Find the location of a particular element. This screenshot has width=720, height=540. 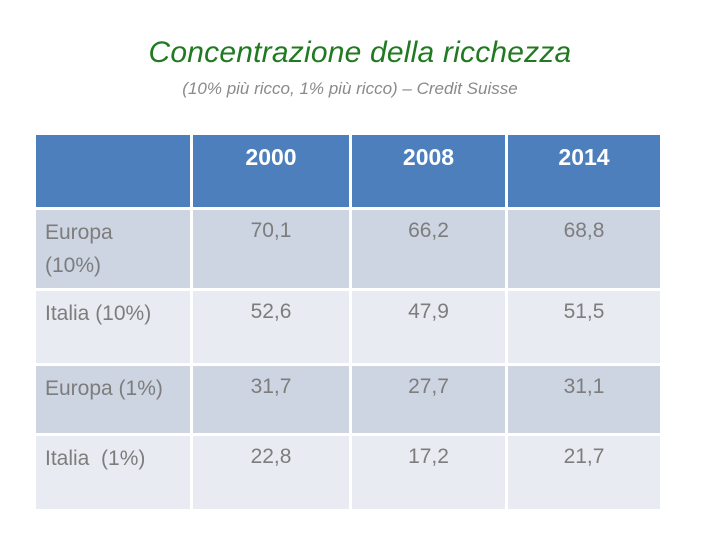

value-cell: 47,9 is located at coordinates (428, 327).